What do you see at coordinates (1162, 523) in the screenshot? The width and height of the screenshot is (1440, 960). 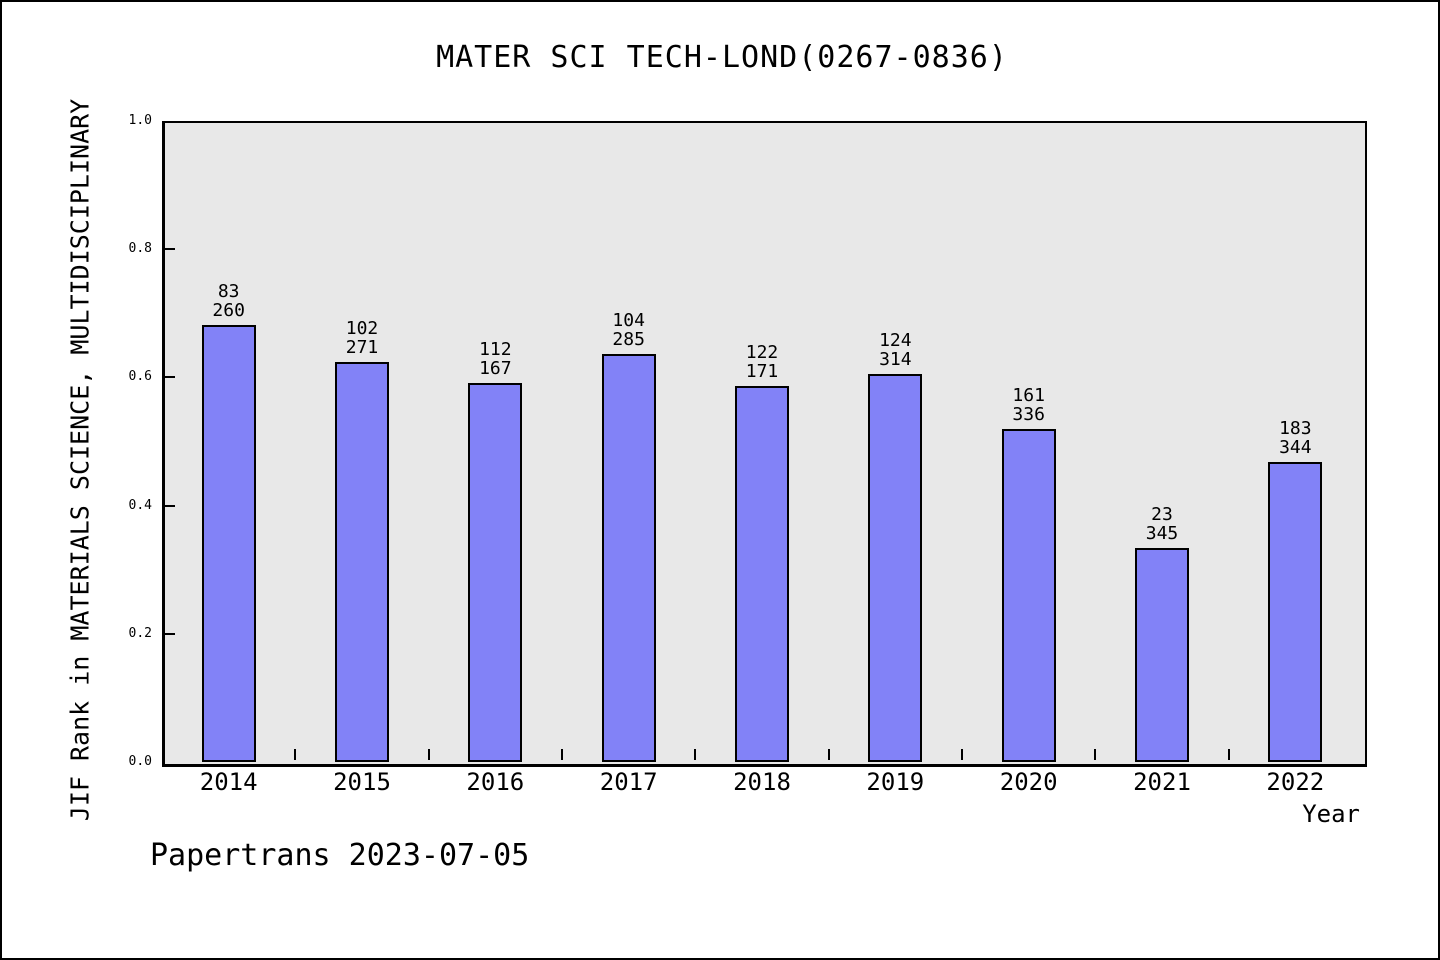 I see `bar-value-label: 23 345` at bounding box center [1162, 523].